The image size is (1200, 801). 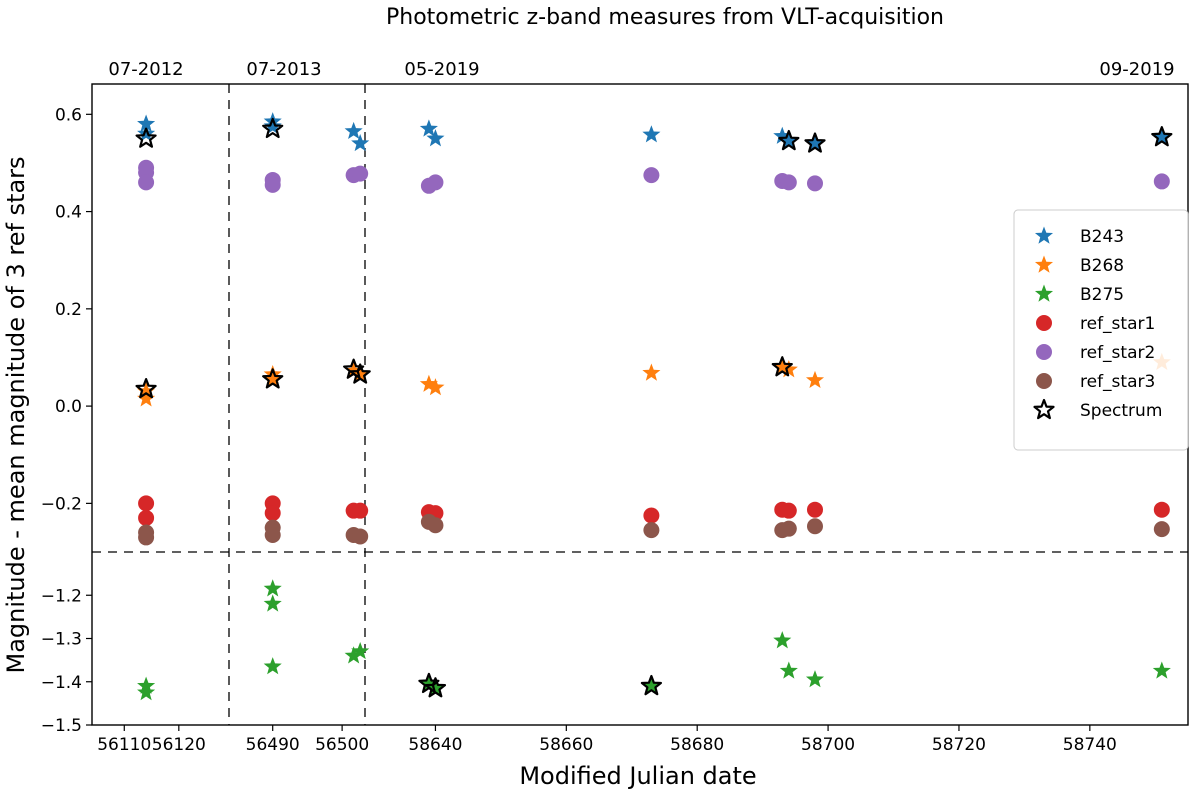 What do you see at coordinates (145, 69) in the screenshot?
I see `epoch-label-1: 07-2012` at bounding box center [145, 69].